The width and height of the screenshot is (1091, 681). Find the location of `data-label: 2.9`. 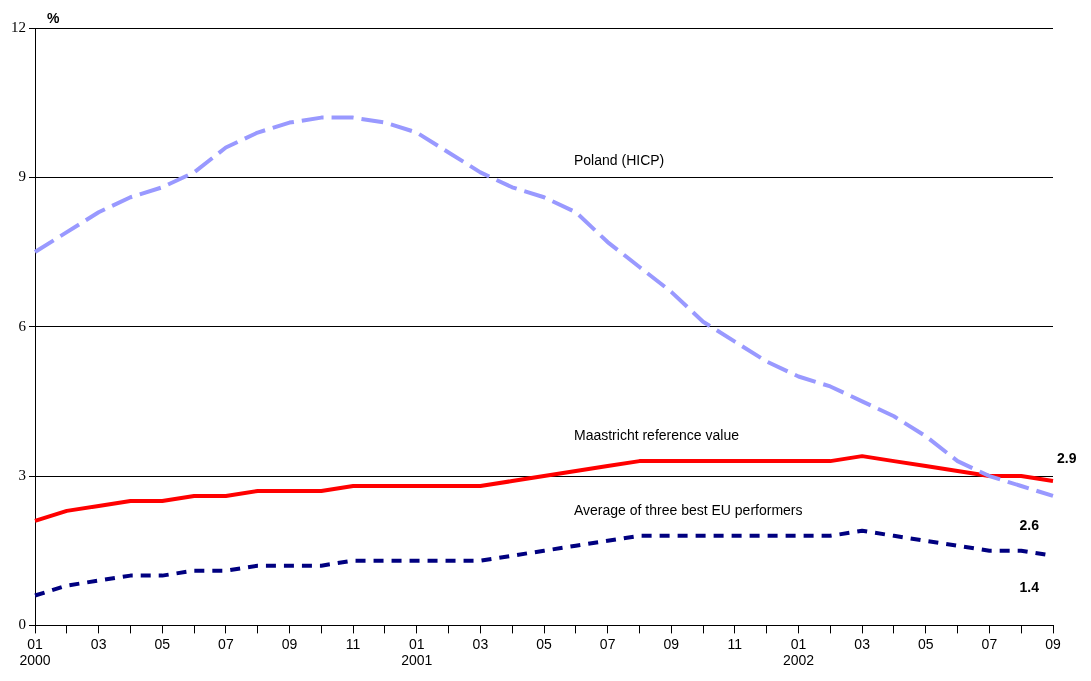

data-label: 2.9 is located at coordinates (1067, 457).